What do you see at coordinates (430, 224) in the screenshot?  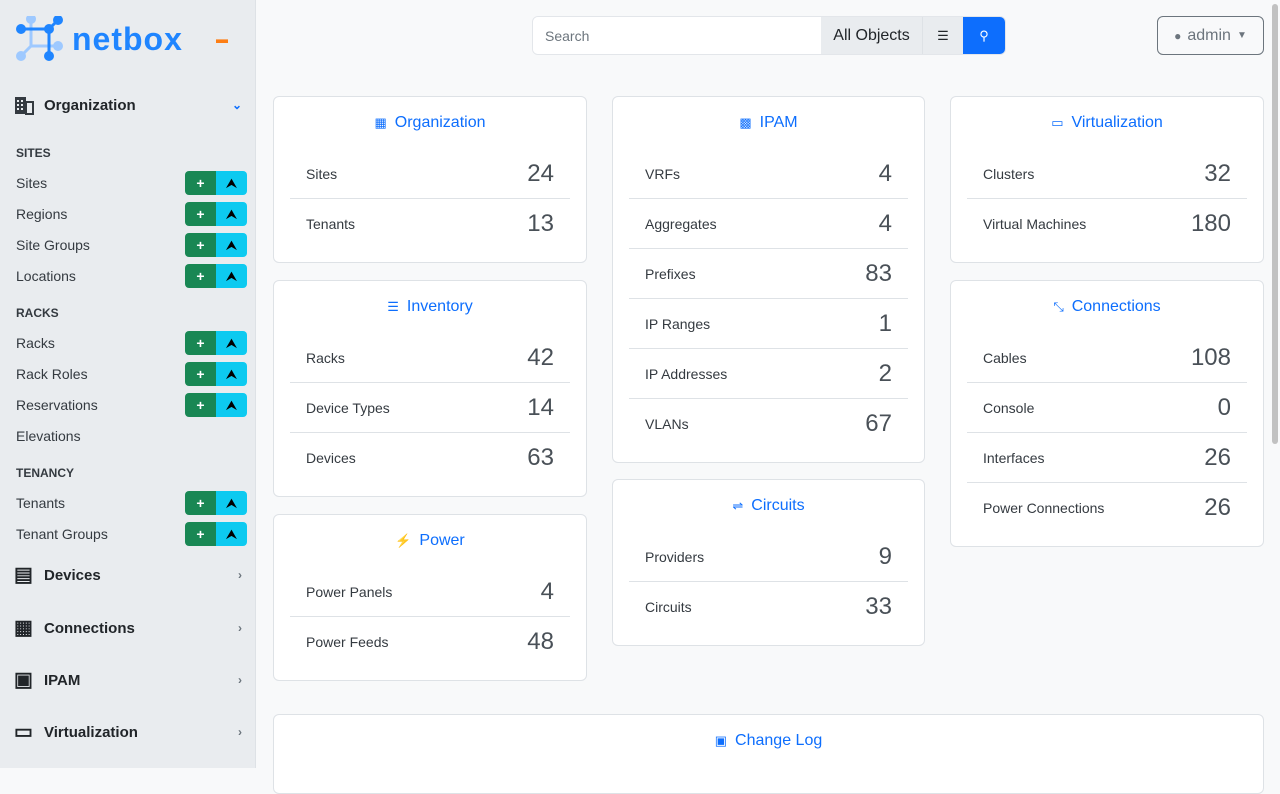 I see `stat-row: Tenants 13` at bounding box center [430, 224].